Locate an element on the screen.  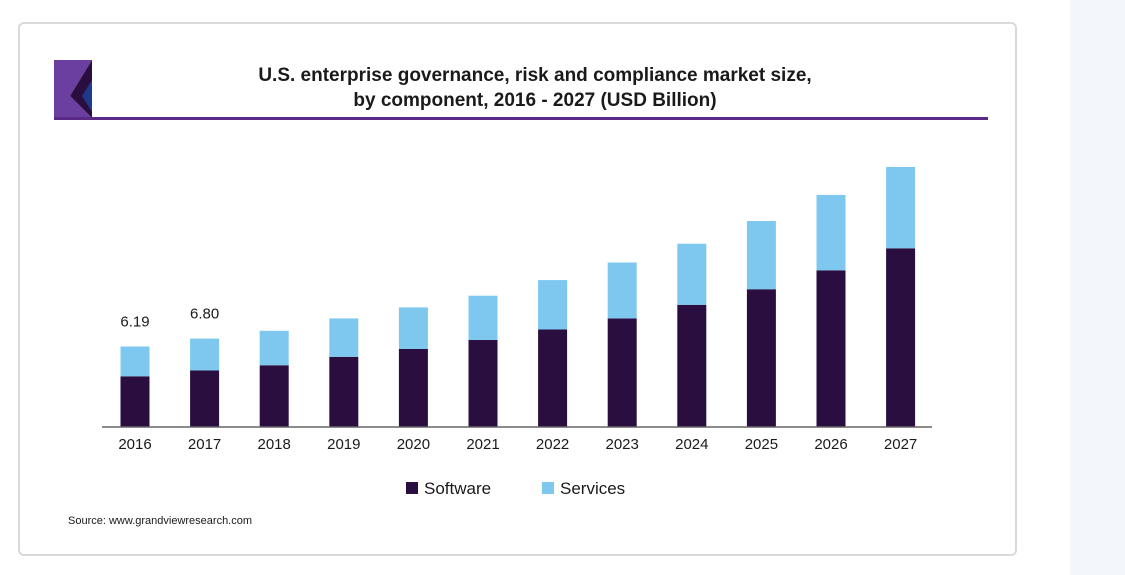
x-tick-label-2016: 2016 is located at coordinates (134, 444).